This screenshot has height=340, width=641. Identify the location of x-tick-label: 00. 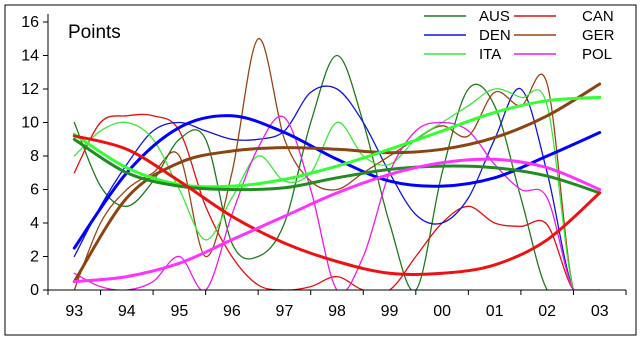
(442, 311).